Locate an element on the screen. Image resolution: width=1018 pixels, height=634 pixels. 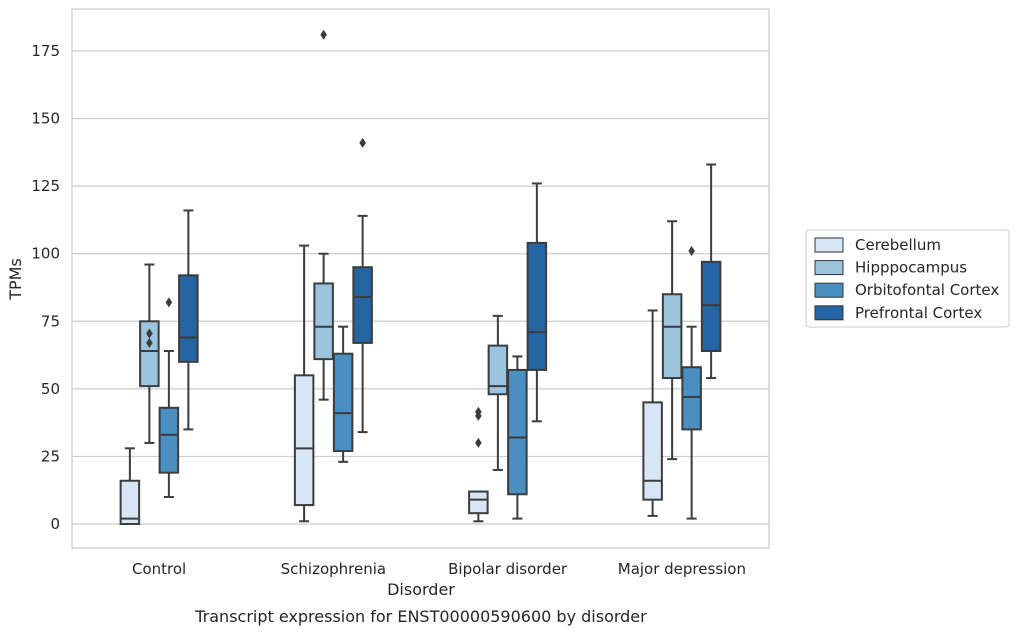
legend-frame is located at coordinates (907, 278).